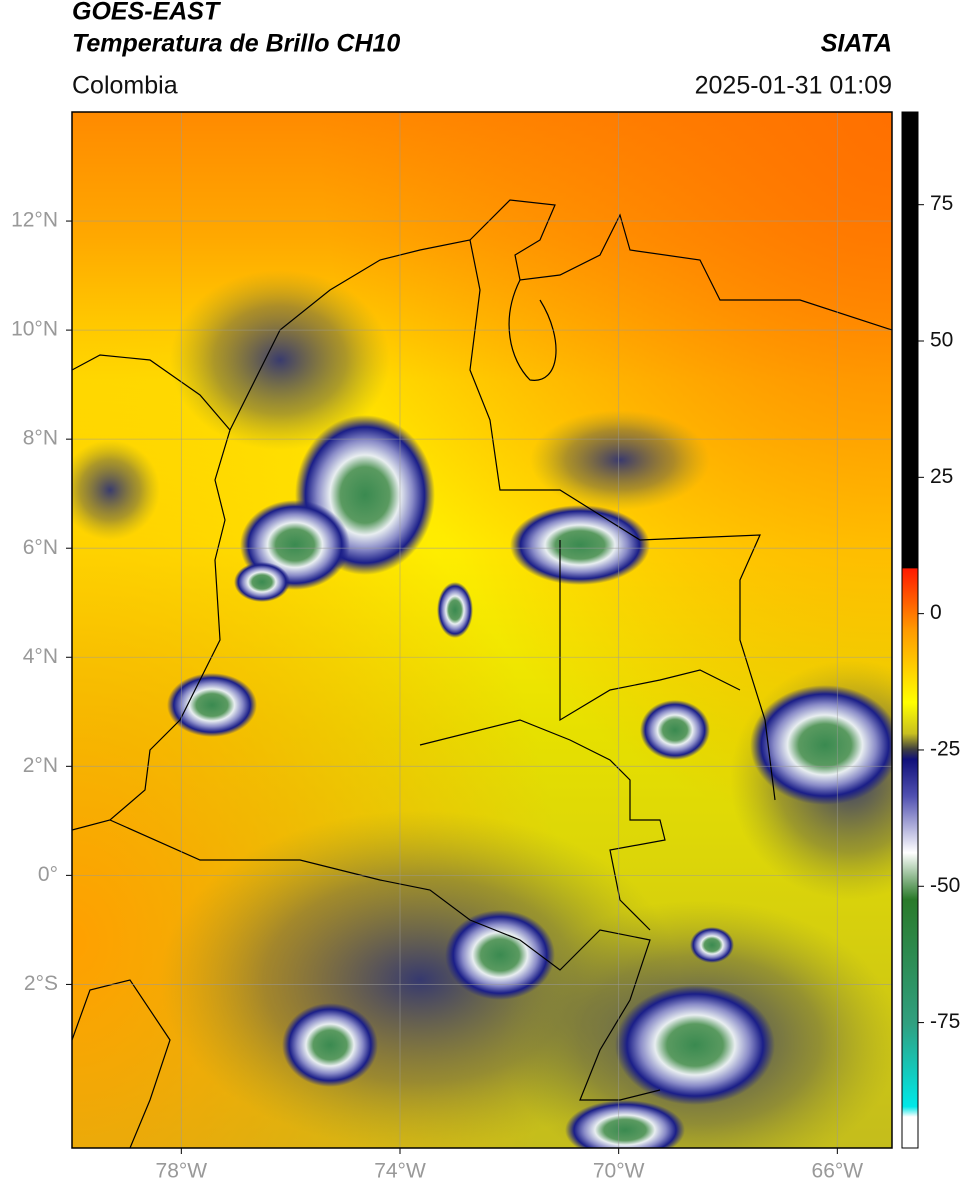 Image resolution: width=966 pixels, height=1195 pixels. What do you see at coordinates (400, 1171) in the screenshot?
I see `x-tick-label: 74°W` at bounding box center [400, 1171].